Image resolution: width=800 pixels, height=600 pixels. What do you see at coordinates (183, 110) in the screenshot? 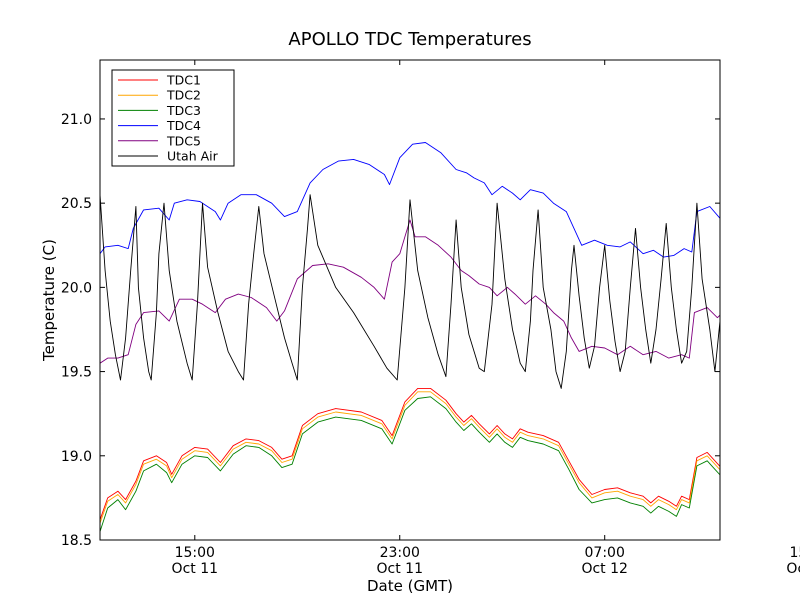
I see `legend-label-tdc3: TDC3` at bounding box center [183, 110].